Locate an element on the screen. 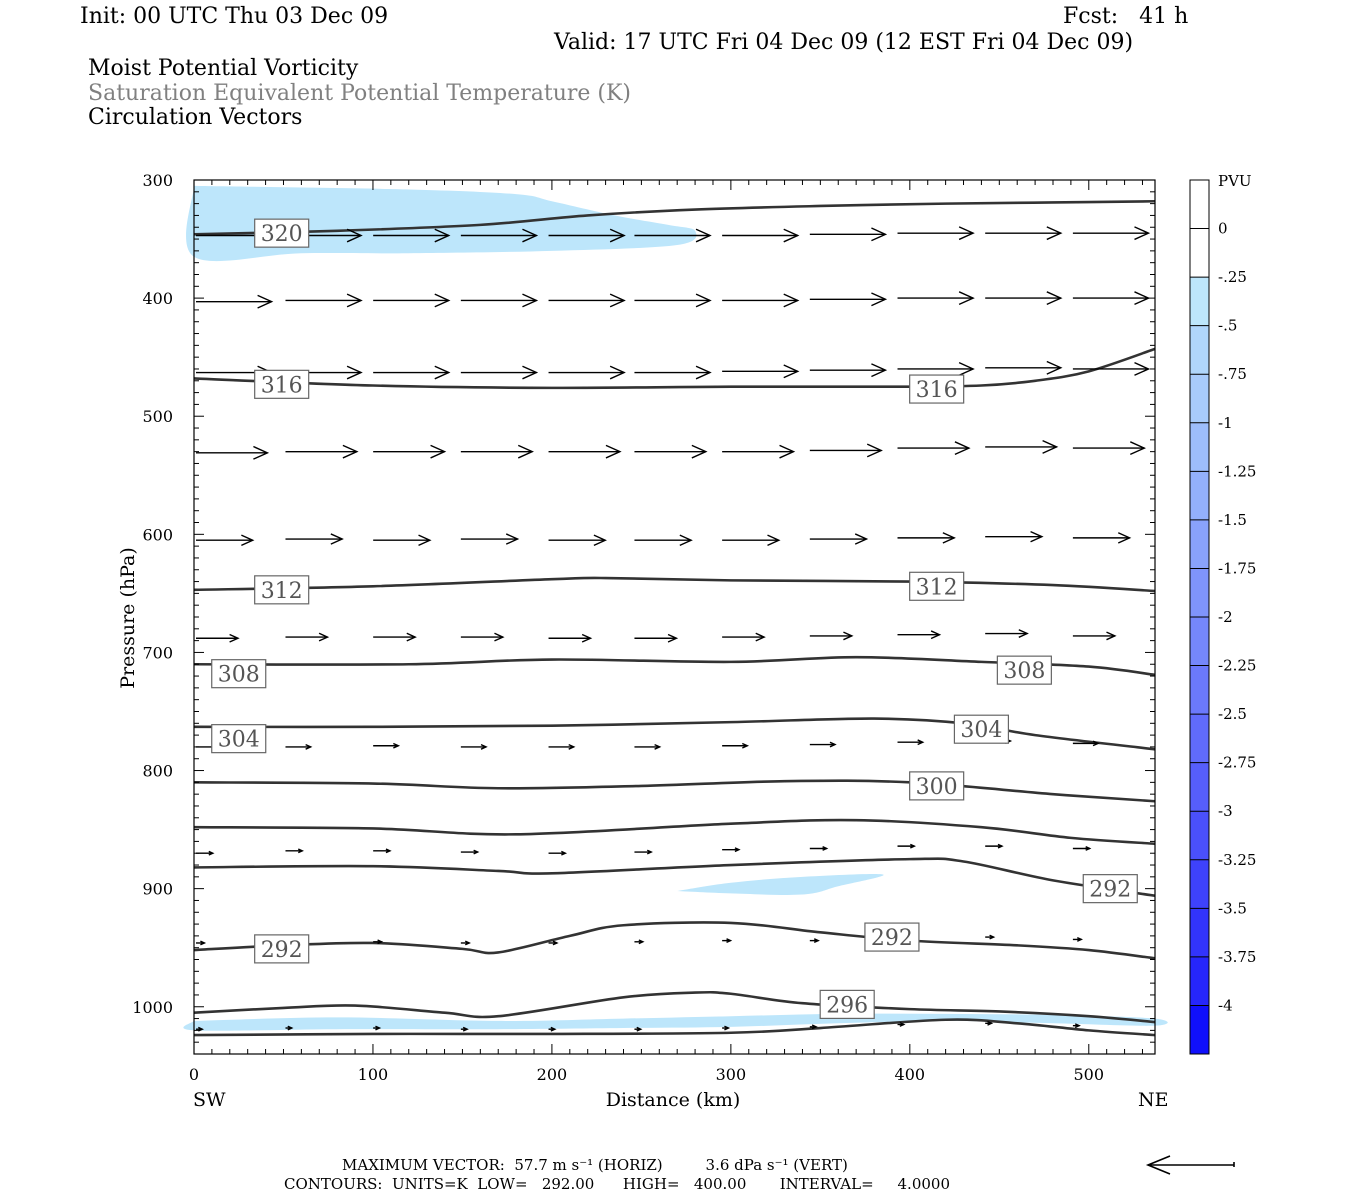 This screenshot has width=1350, height=1200. contour-label-304: 304 is located at coordinates (239, 739).